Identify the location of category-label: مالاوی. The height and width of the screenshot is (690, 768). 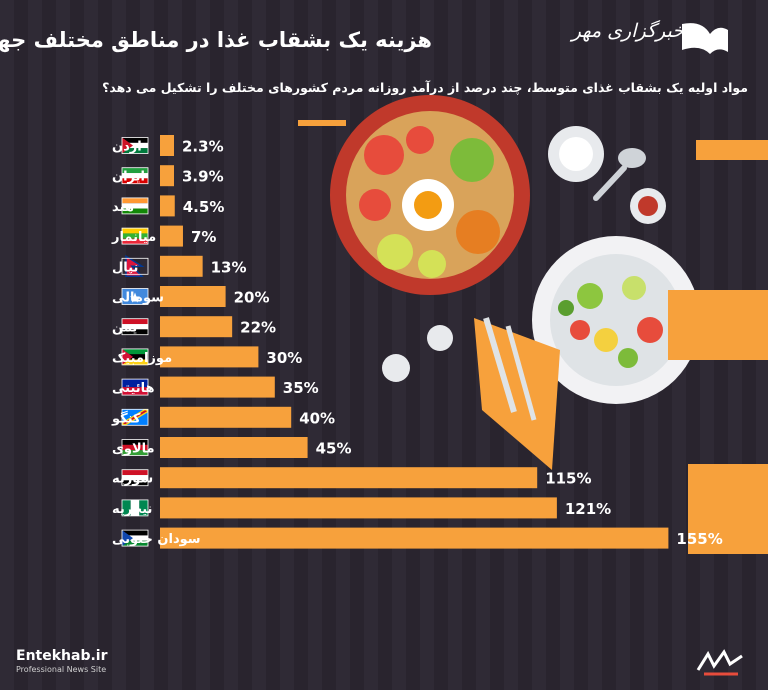
(133, 449).